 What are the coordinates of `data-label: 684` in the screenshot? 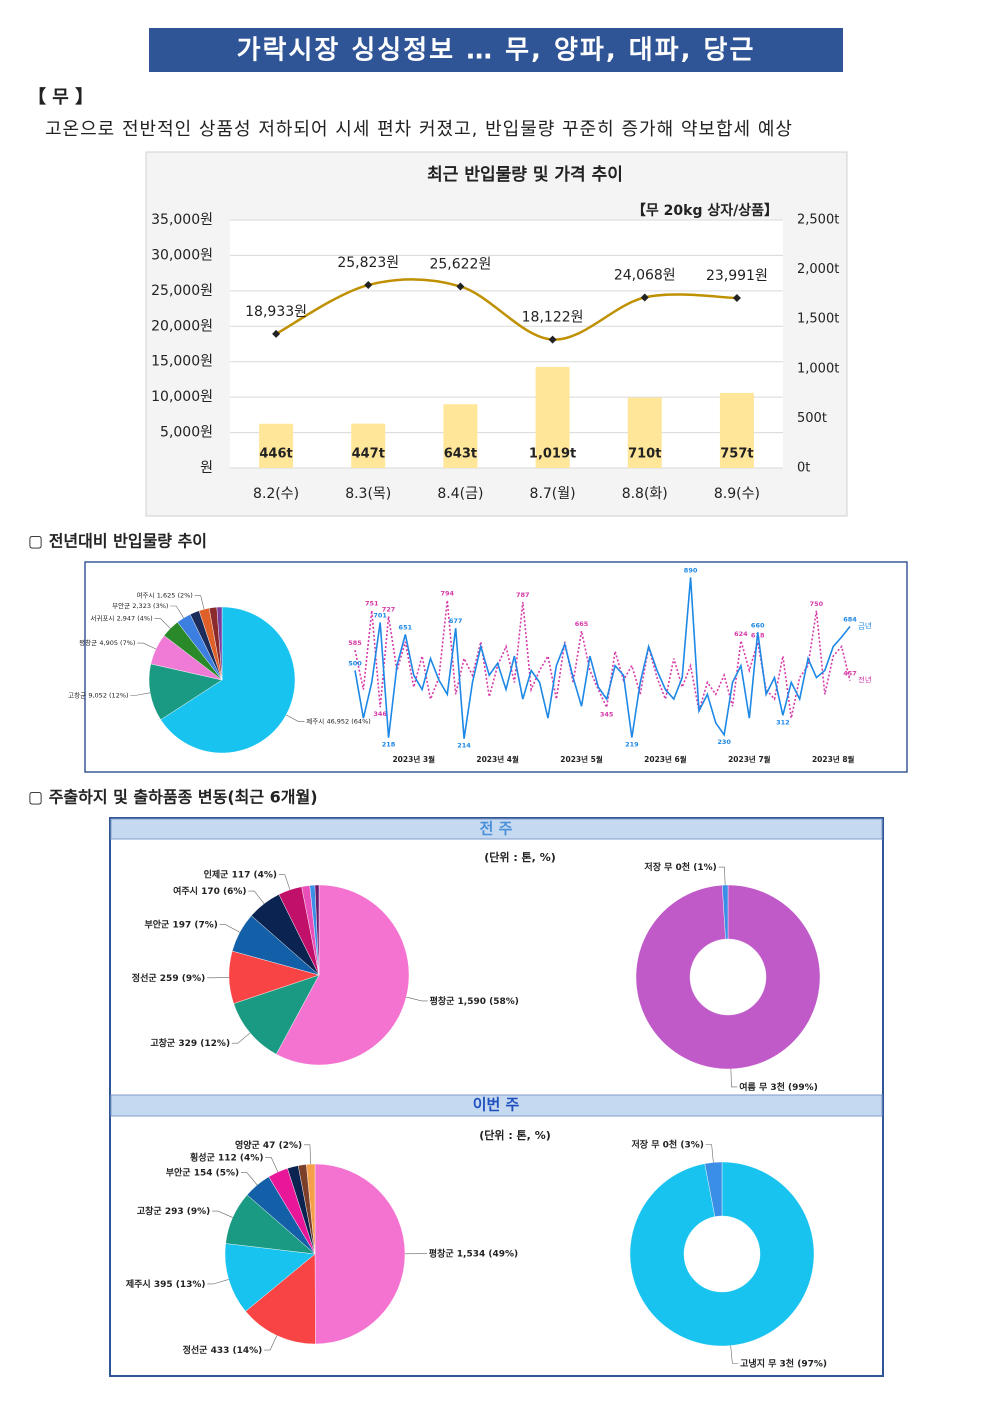 It's located at (850, 620).